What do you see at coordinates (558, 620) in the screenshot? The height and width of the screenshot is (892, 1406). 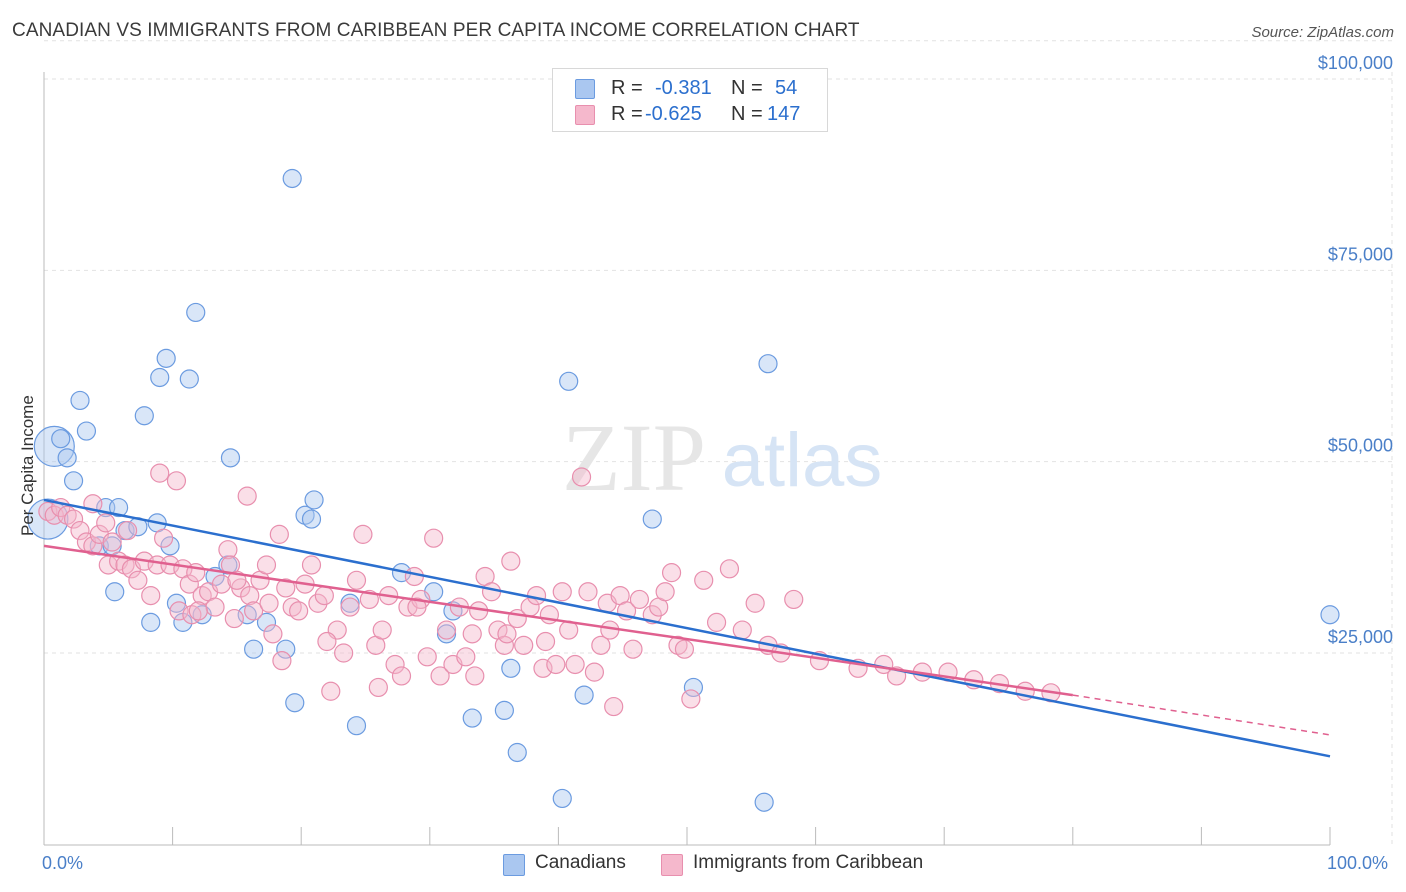 I see `trend-line-caribbean` at bounding box center [558, 620].